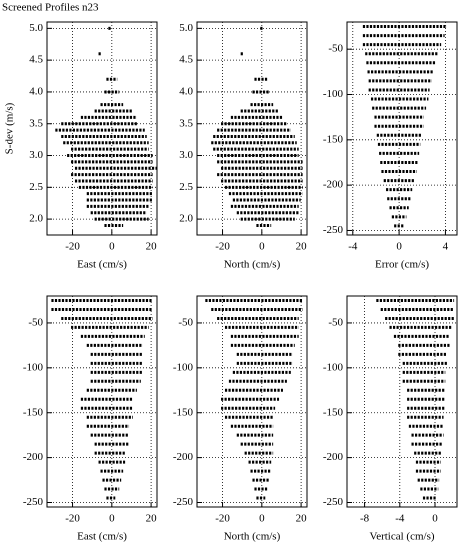  Describe the element at coordinates (50, 8) in the screenshot. I see `figure-title: Screened Profiles n23` at that location.